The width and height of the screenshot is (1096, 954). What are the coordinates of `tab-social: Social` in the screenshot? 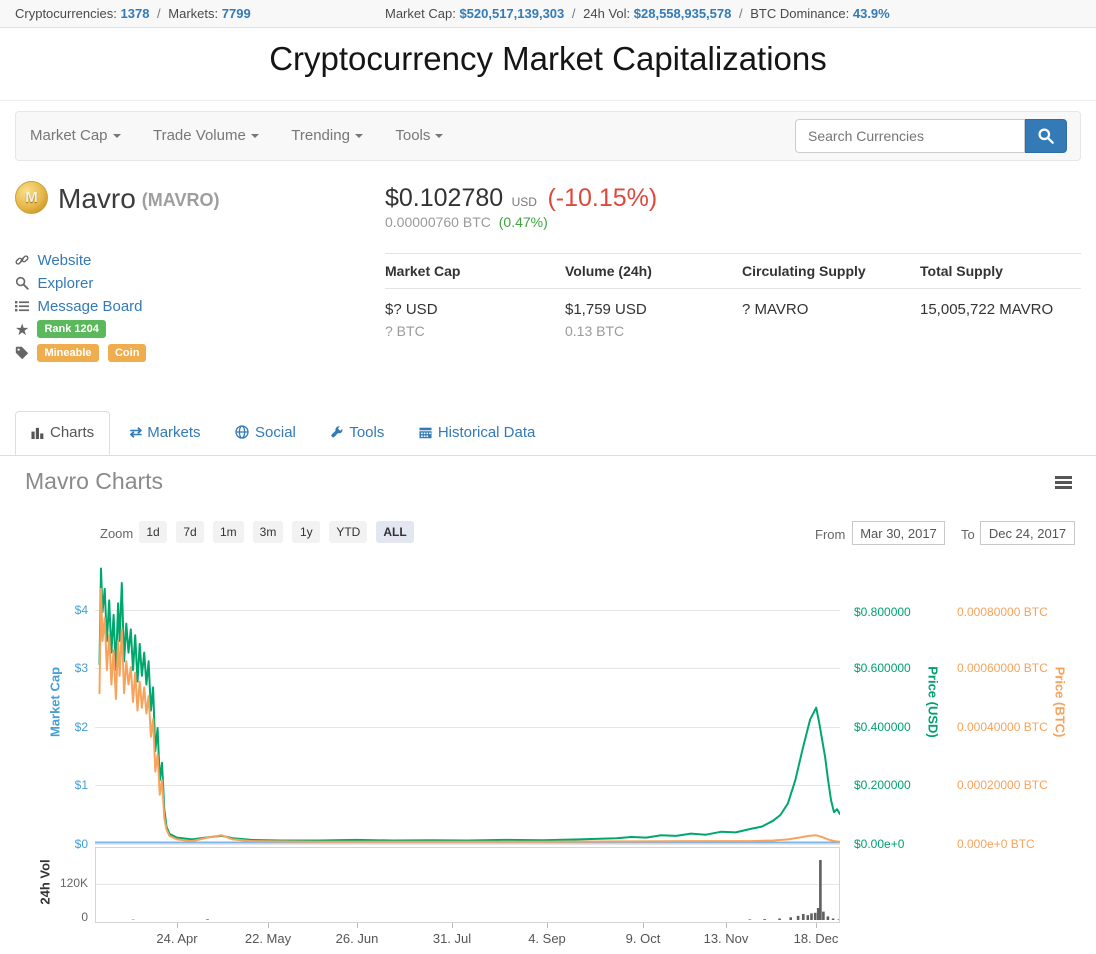 It's located at (265, 432).